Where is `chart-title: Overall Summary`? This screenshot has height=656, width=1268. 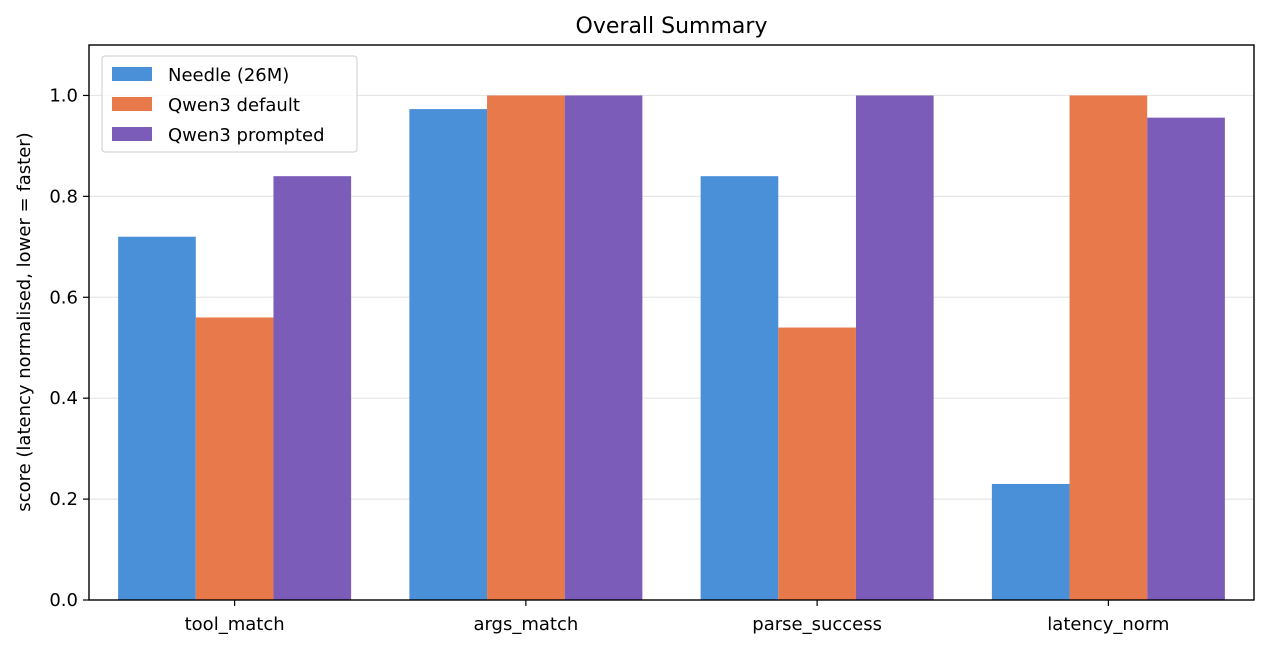
chart-title: Overall Summary is located at coordinates (672, 26).